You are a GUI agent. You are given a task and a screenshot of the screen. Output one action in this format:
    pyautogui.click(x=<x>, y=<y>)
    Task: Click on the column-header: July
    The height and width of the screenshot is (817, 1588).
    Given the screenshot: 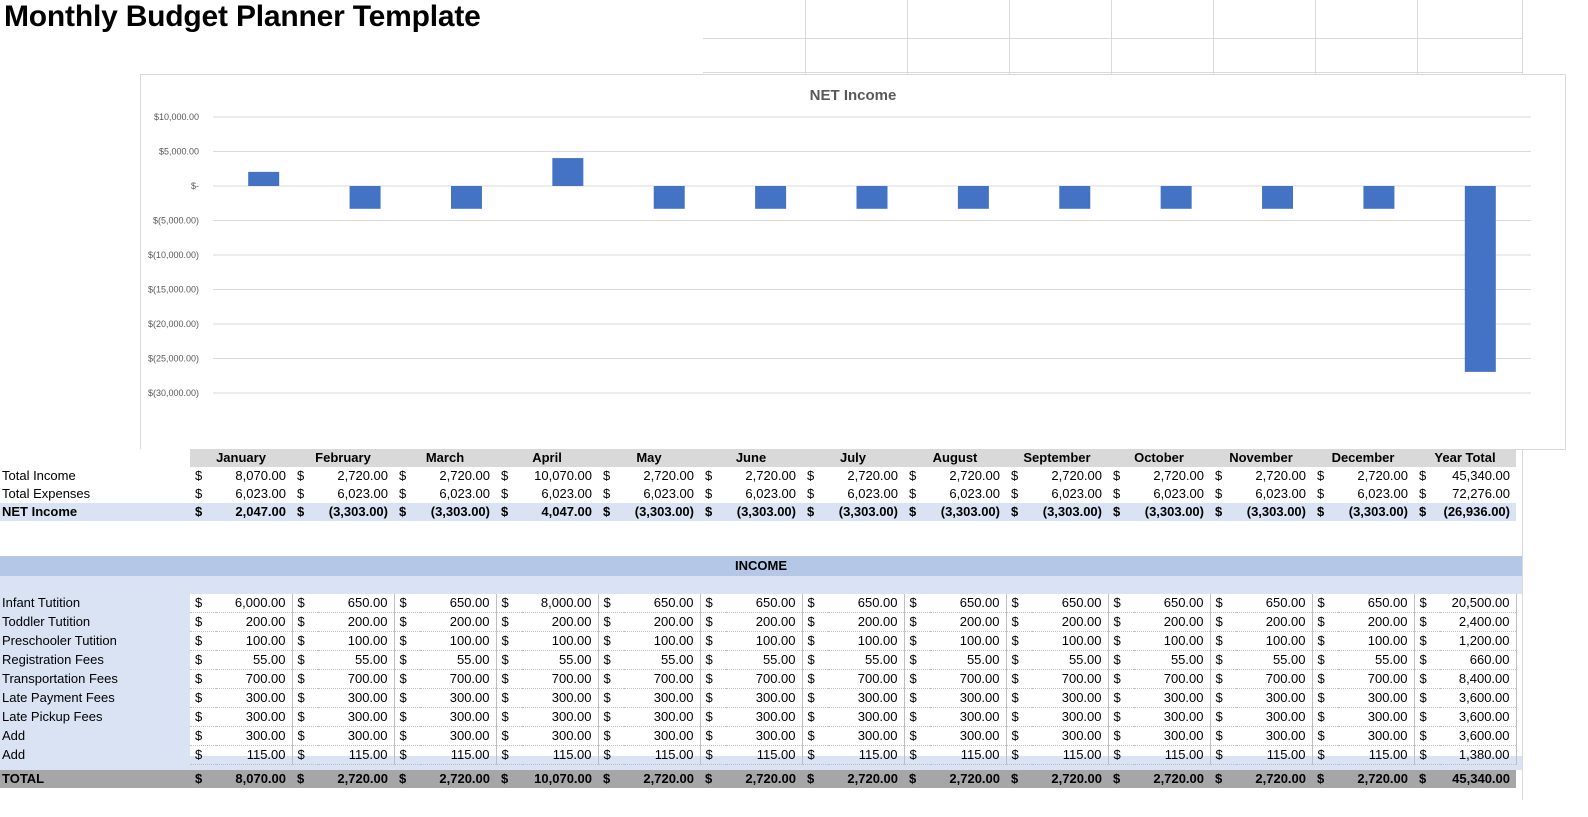 What is the action you would take?
    pyautogui.click(x=853, y=458)
    